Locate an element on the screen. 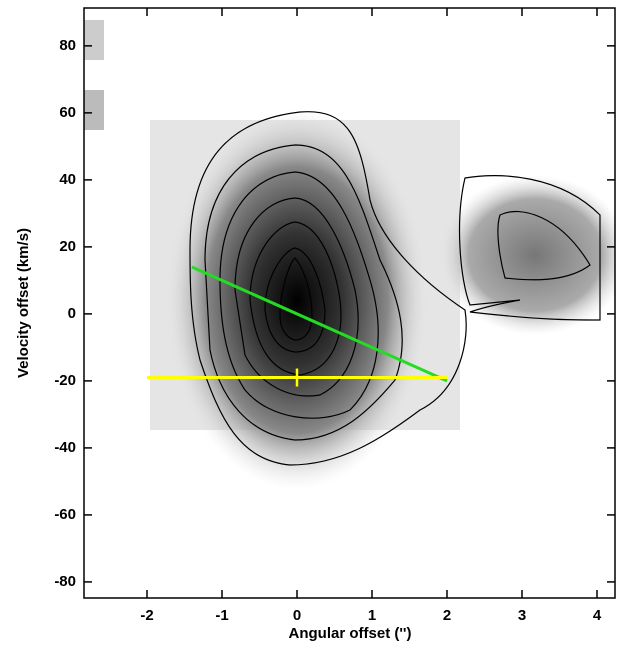  y-axis-label: Velocity offset (km/s) is located at coordinates (23, 303).